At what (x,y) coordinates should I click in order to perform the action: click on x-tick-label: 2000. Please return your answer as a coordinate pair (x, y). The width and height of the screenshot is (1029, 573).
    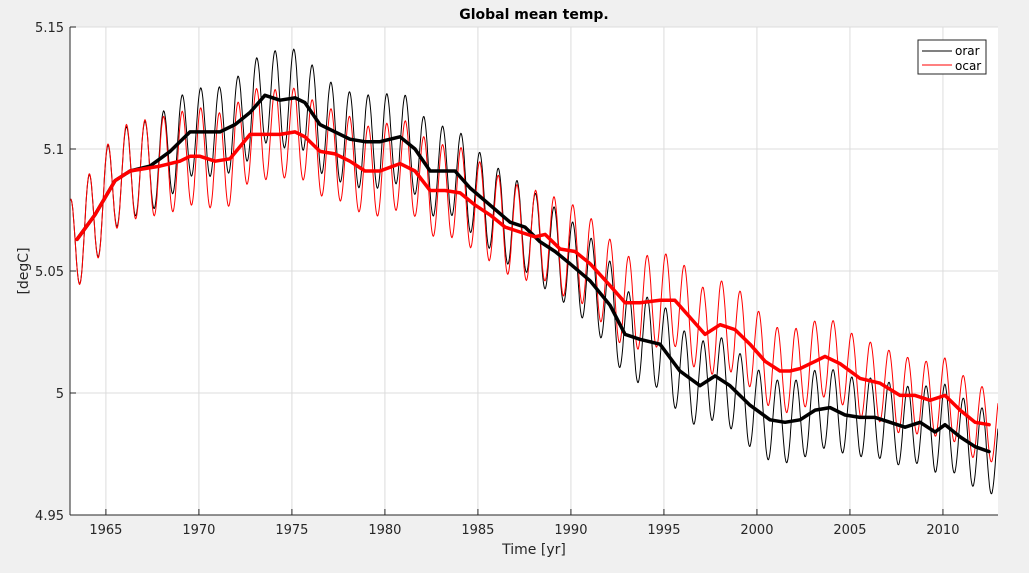
    Looking at the image, I should click on (756, 530).